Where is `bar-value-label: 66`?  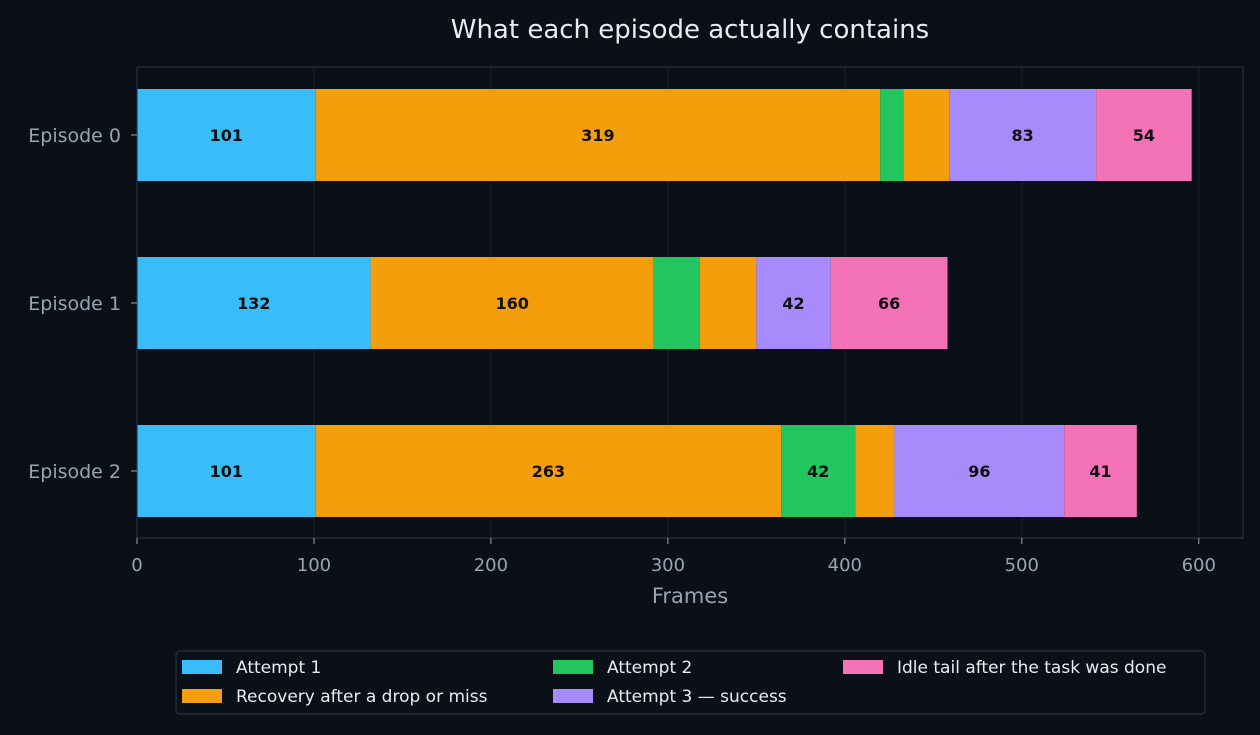
bar-value-label: 66 is located at coordinates (889, 303).